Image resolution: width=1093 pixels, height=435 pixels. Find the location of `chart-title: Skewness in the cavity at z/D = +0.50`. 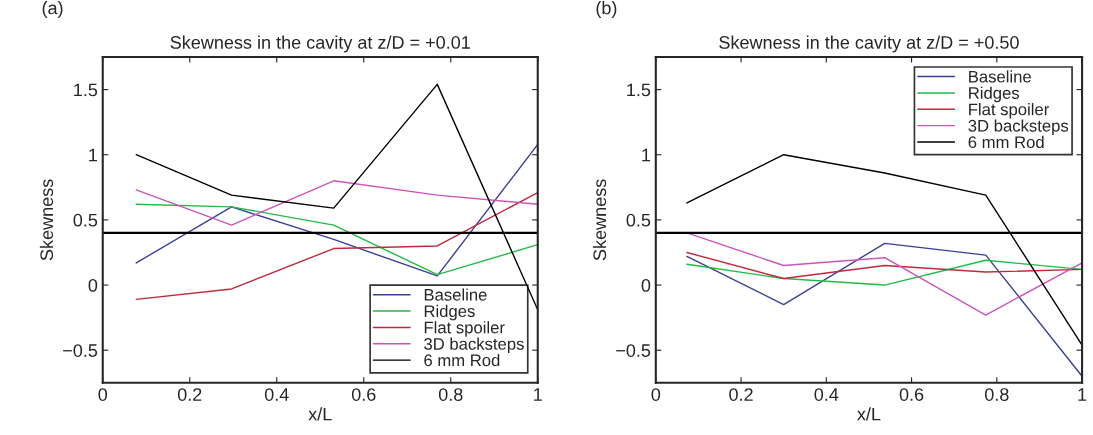

chart-title: Skewness in the cavity at z/D = +0.50 is located at coordinates (869, 44).